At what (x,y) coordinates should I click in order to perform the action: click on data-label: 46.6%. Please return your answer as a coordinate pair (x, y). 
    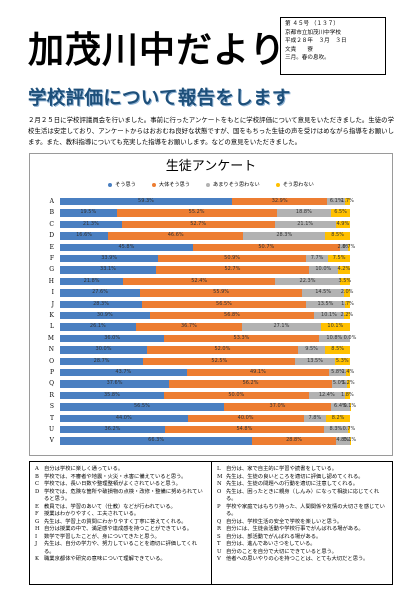
    Looking at the image, I should click on (175, 235).